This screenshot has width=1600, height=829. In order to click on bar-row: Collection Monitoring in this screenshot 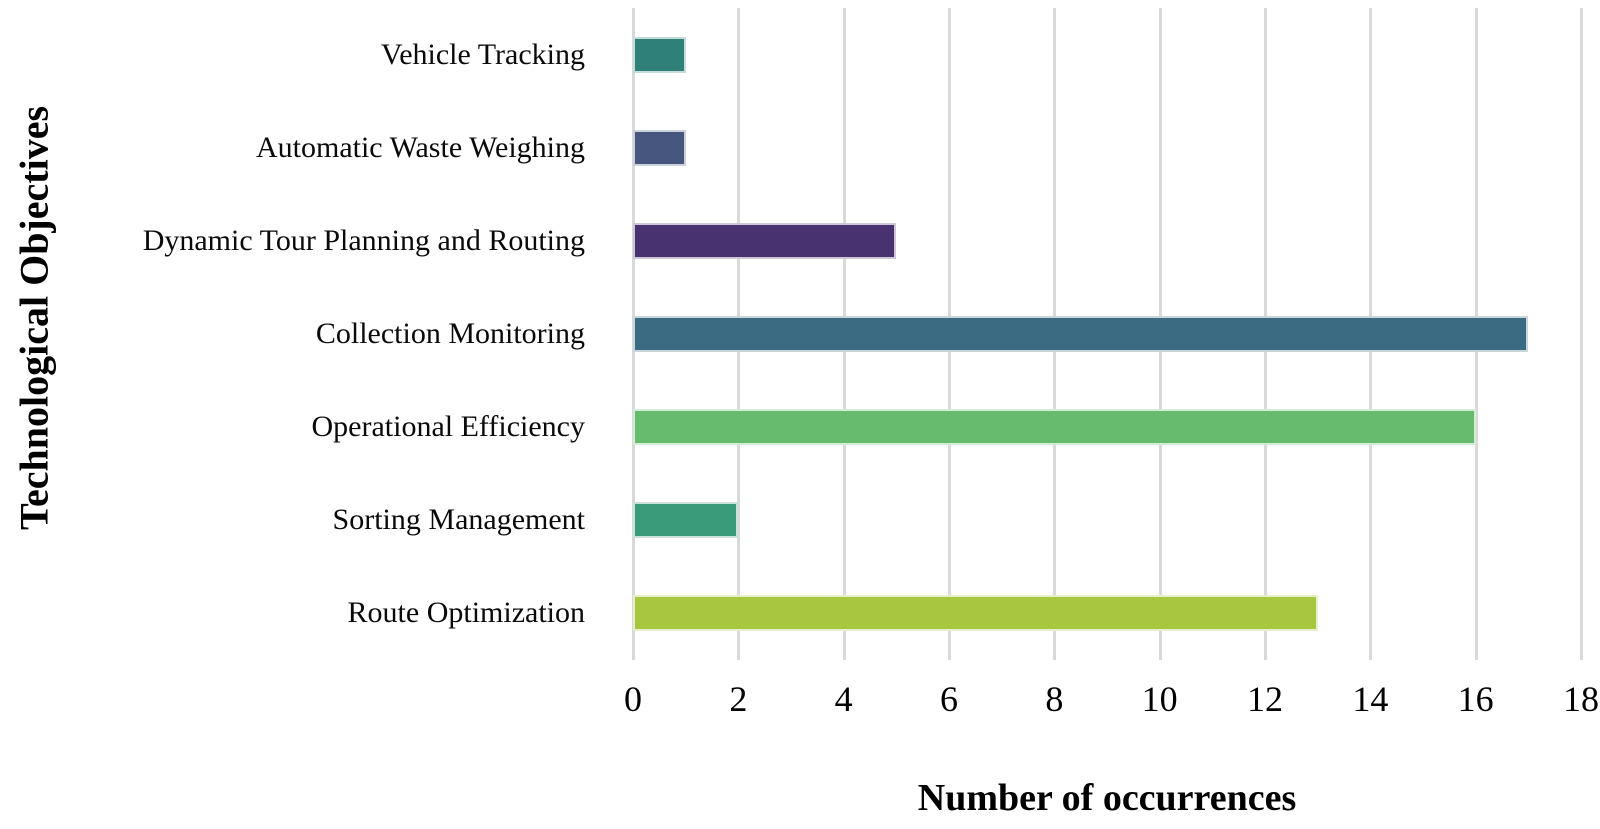, I will do `click(800, 333)`.